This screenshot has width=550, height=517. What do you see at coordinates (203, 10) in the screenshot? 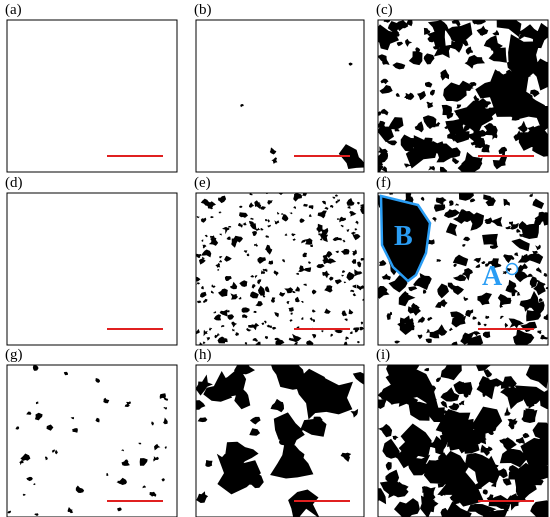
I see `panel-label: (b)` at bounding box center [203, 10].